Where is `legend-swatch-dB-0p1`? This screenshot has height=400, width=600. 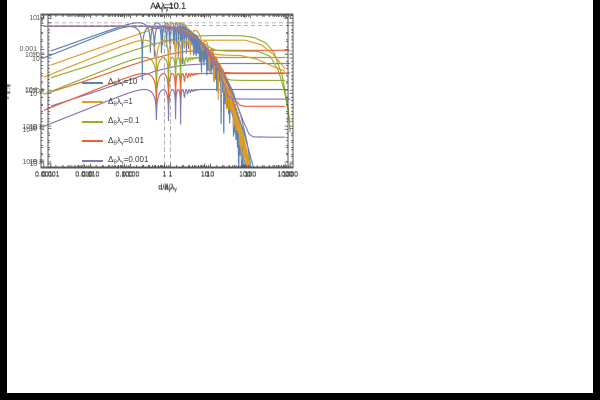 legend-swatch-dB-0p1 is located at coordinates (92, 121).